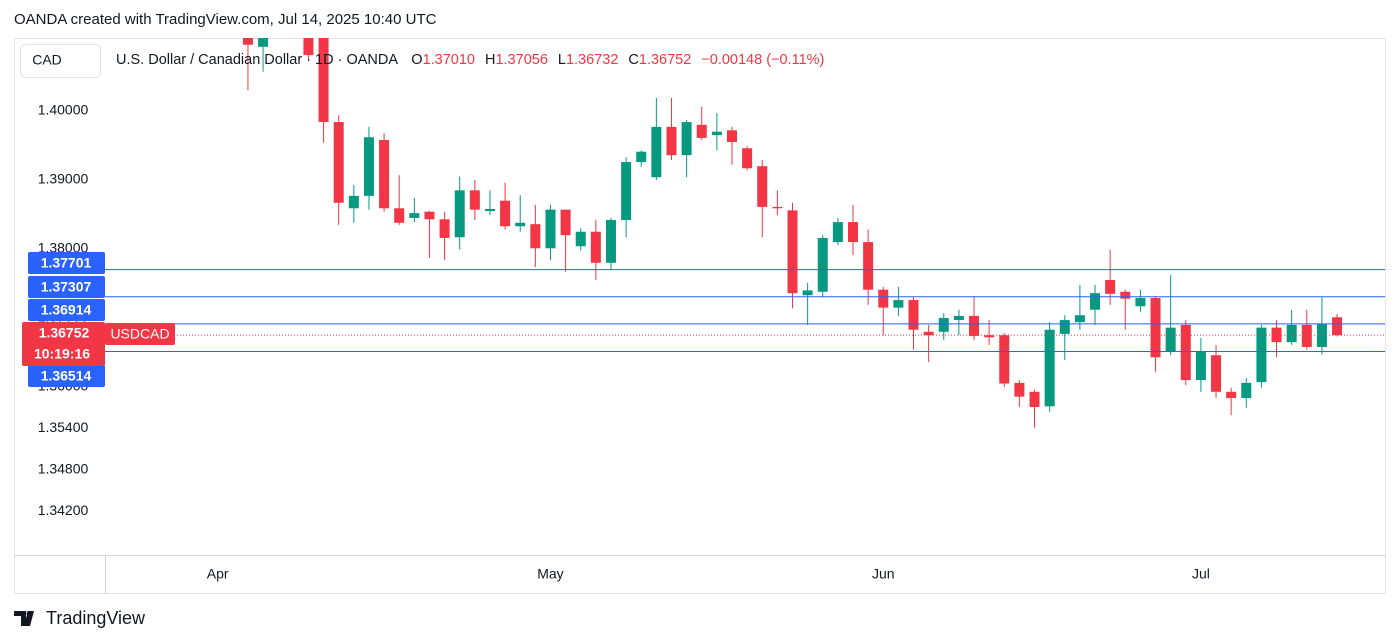  I want to click on symbol-badge, so click(140, 334).